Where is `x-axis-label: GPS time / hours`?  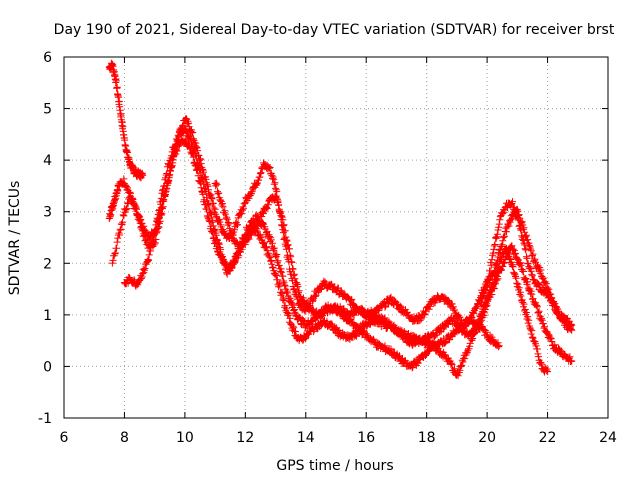 x-axis-label: GPS time / hours is located at coordinates (334, 466).